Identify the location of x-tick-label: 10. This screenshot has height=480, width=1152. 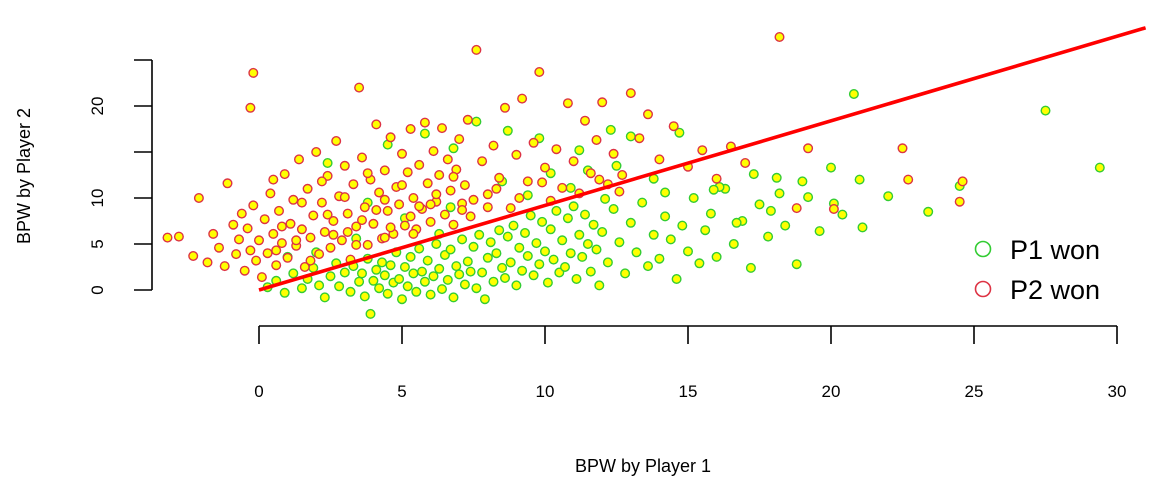
(545, 391).